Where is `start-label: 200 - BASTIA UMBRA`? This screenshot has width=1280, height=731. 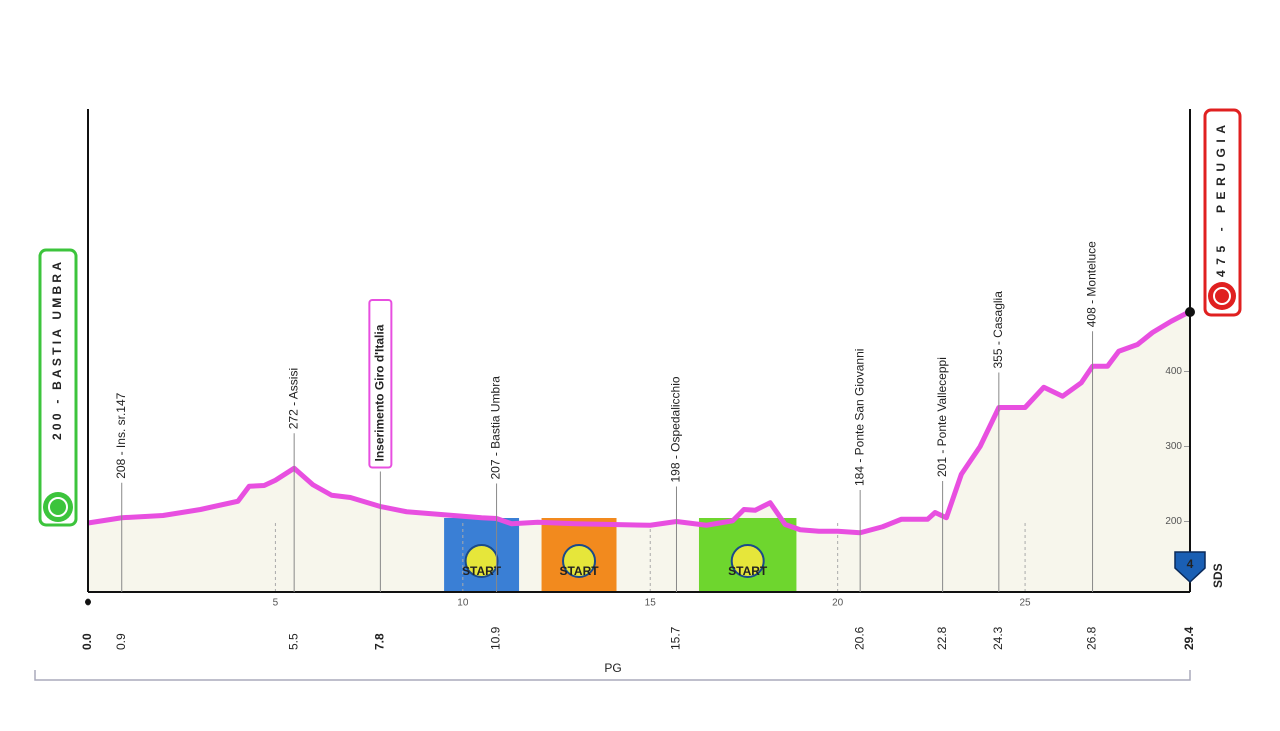 start-label: 200 - BASTIA UMBRA is located at coordinates (57, 351).